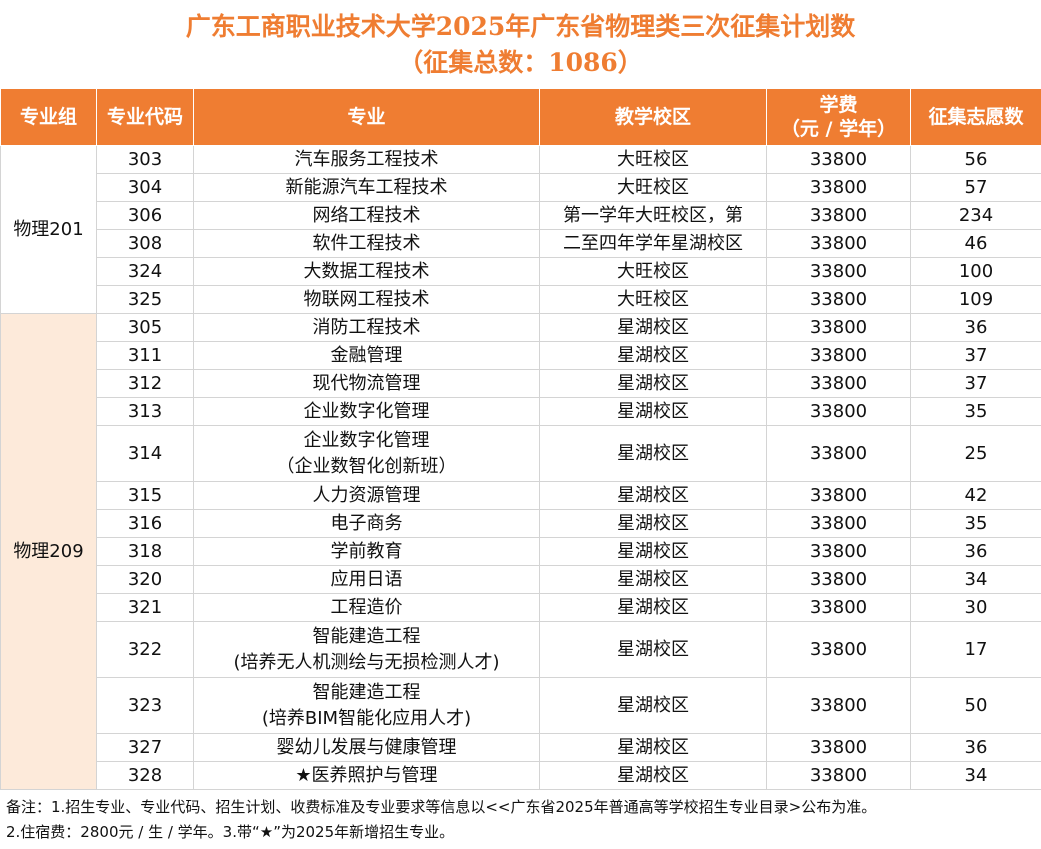 This screenshot has height=849, width=1041. I want to click on header-code: 专业代码, so click(145, 117).